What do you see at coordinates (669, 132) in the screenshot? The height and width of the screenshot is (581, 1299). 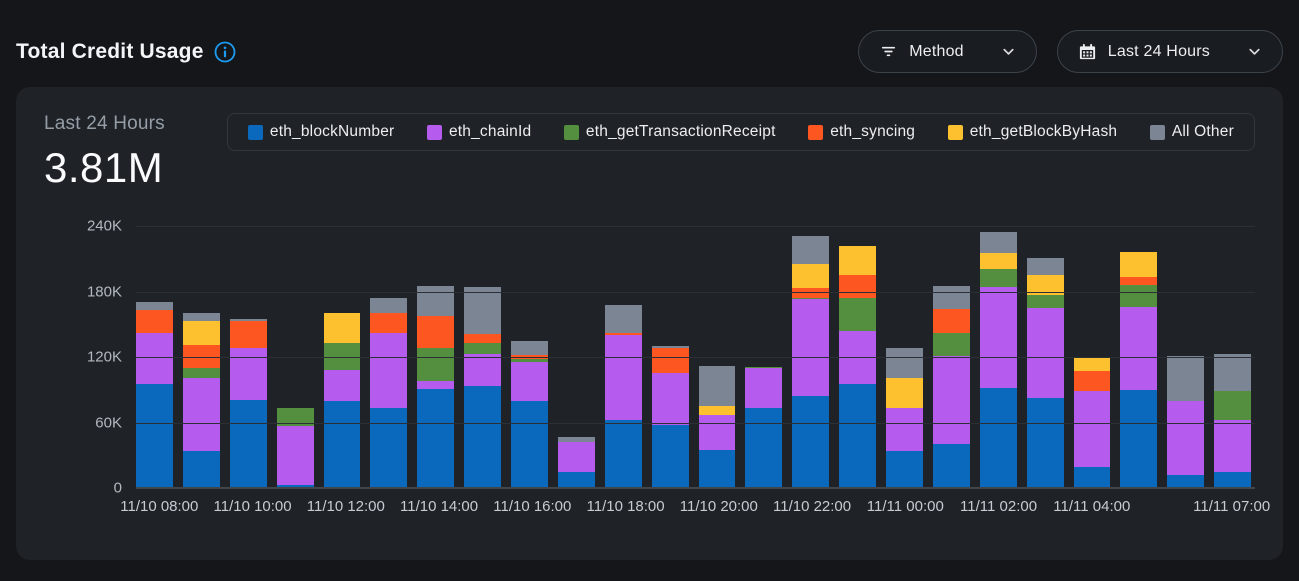 I see `legend-item-eth_getTransactionReceipt: eth_getTransactionReceipt` at bounding box center [669, 132].